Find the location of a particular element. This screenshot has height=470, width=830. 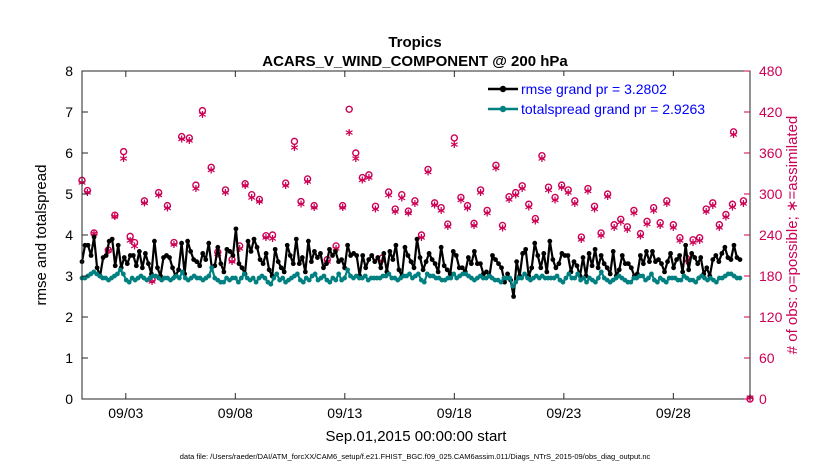

y-right-tick-label: 480 is located at coordinates (771, 71).